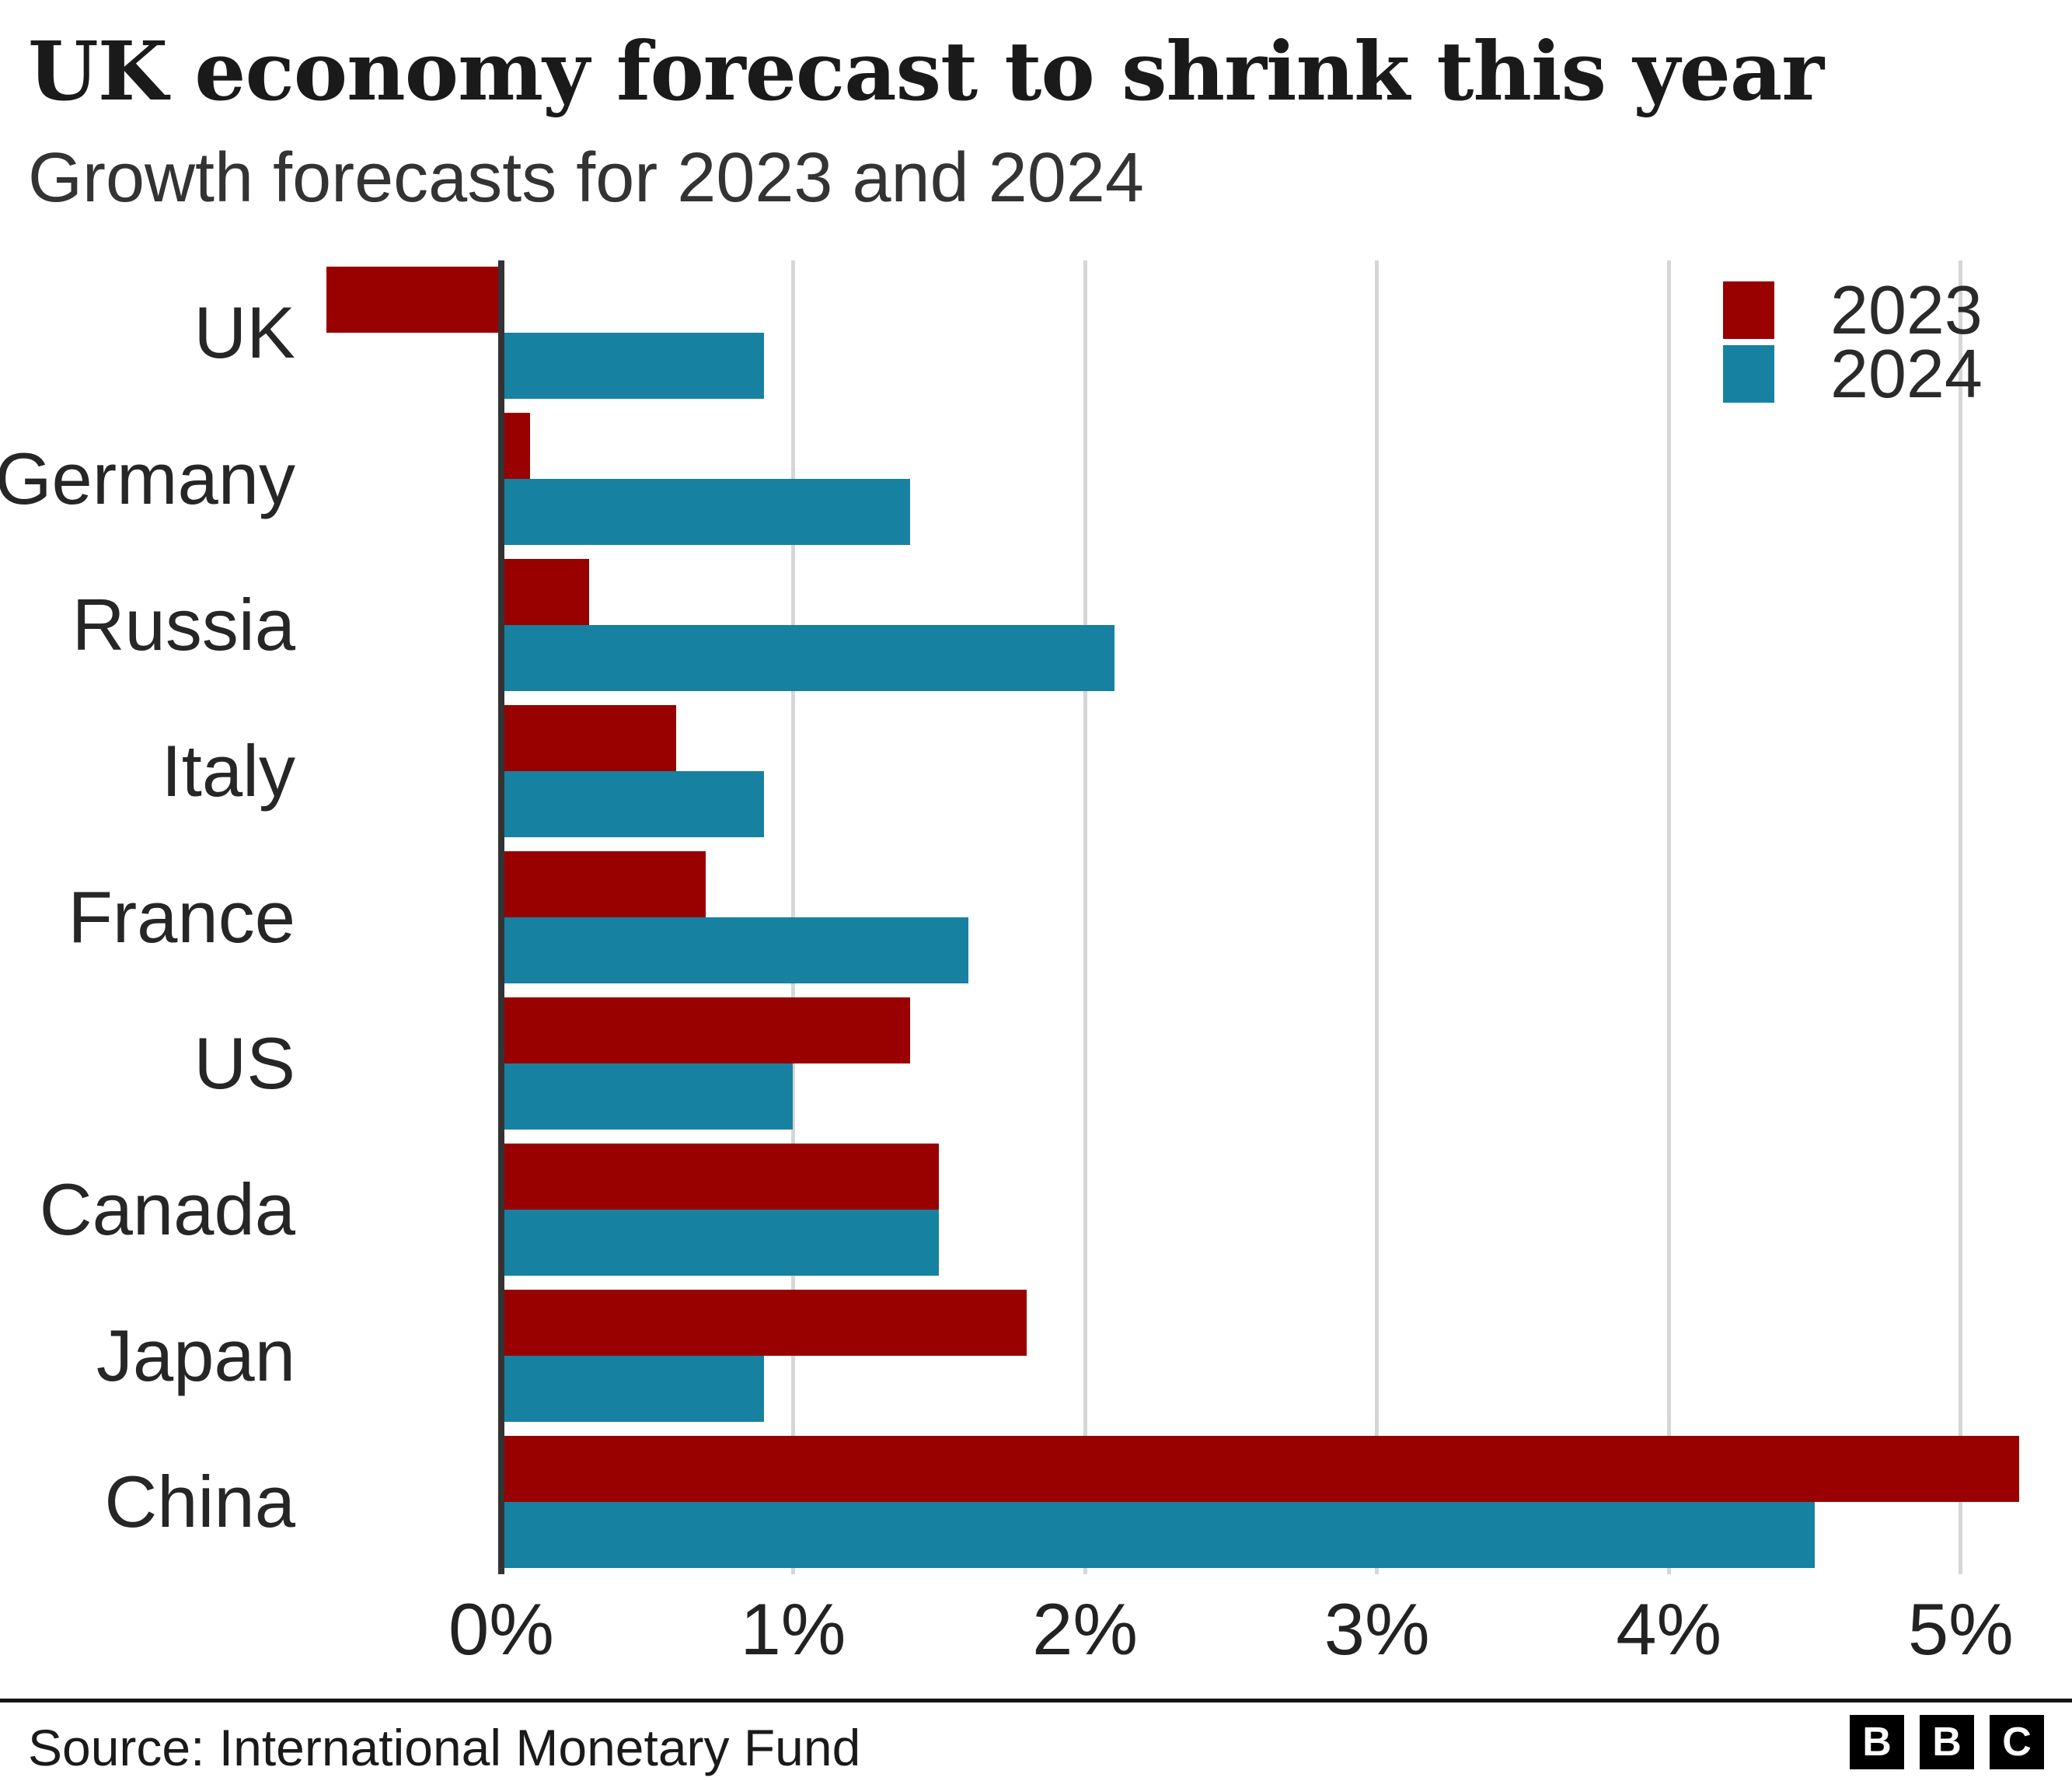 This screenshot has height=1781, width=2072. Describe the element at coordinates (1085, 917) in the screenshot. I see `gridline-2%` at that location.